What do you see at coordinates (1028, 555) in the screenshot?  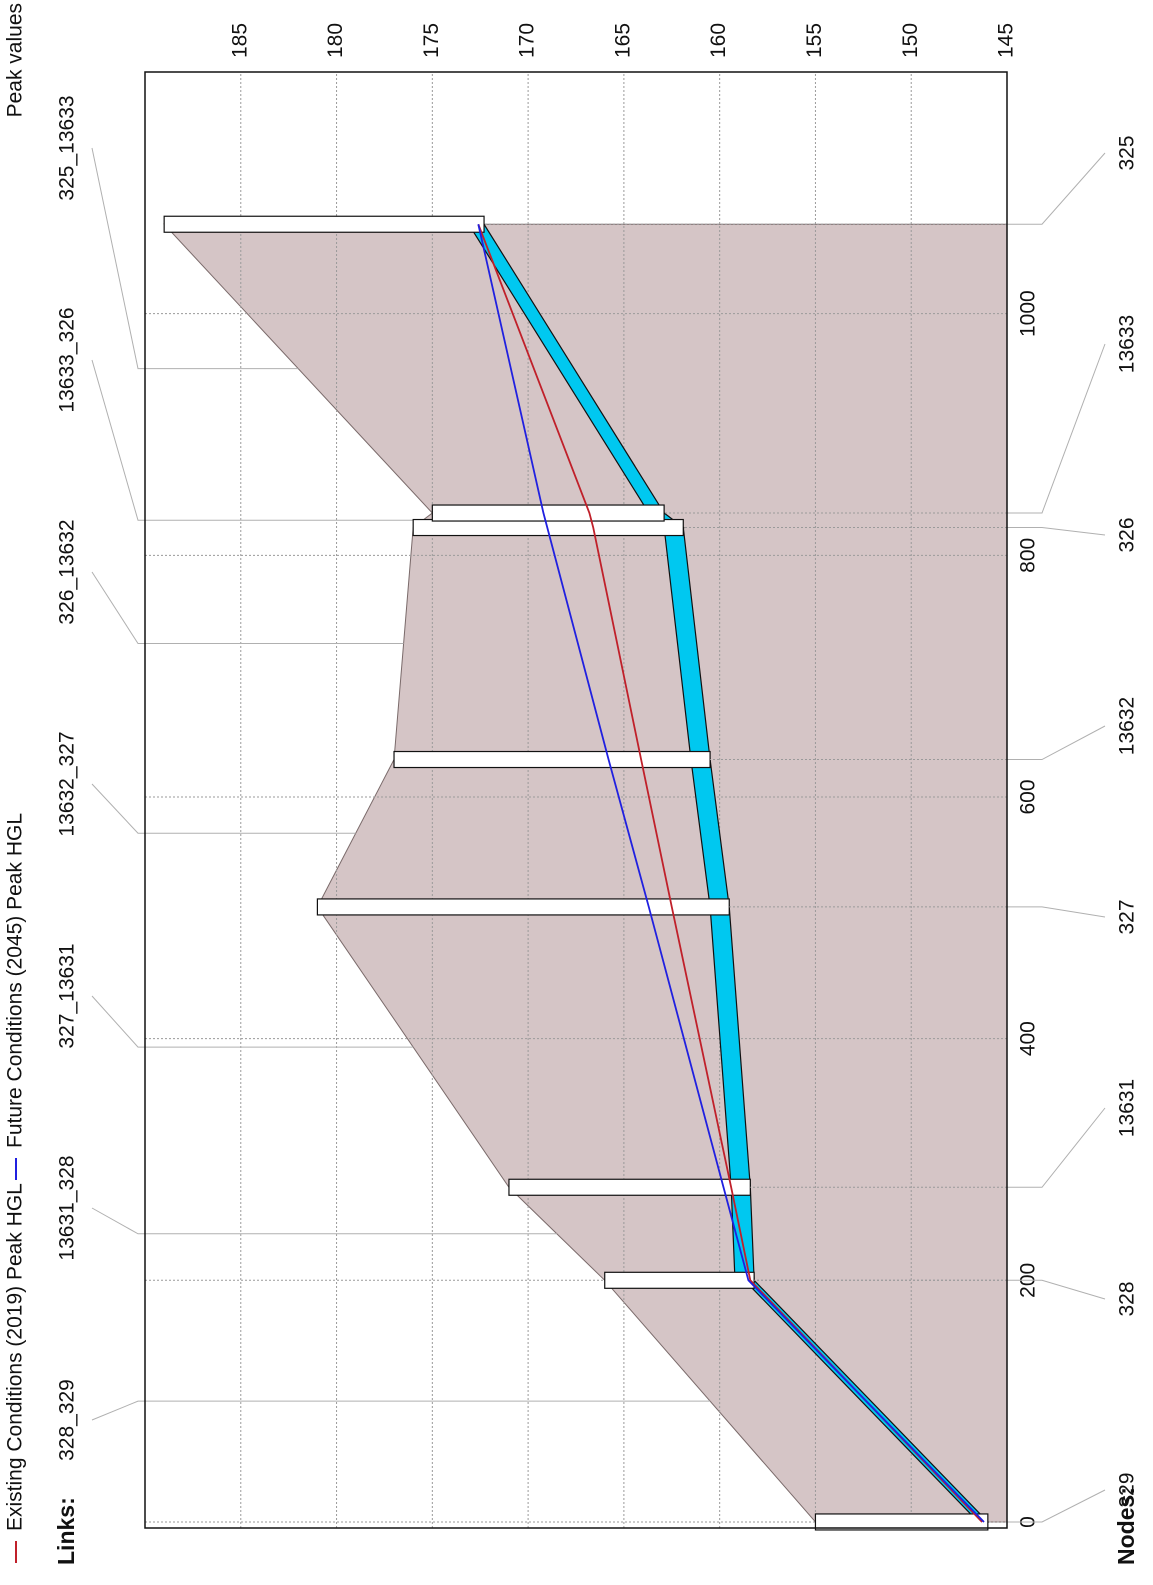 I see `x-tick-label: 800` at bounding box center [1028, 555].